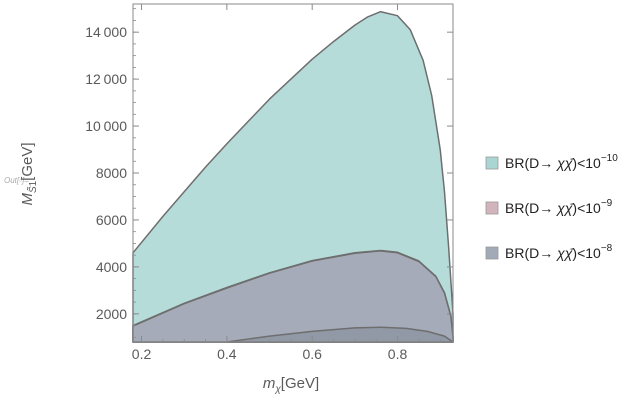 The image size is (641, 403). What do you see at coordinates (111, 220) in the screenshot?
I see `y-tick-label: 6000` at bounding box center [111, 220].